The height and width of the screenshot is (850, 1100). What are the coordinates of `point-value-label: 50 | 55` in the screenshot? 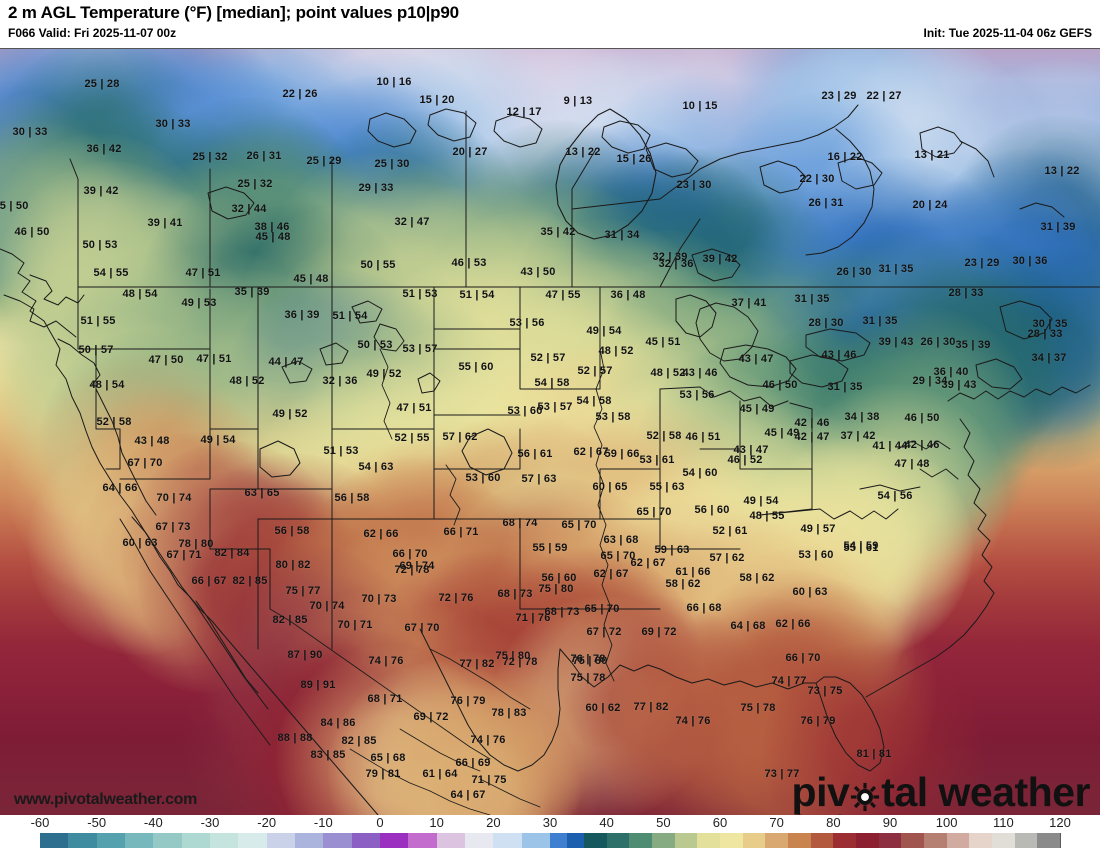 It's located at (378, 265).